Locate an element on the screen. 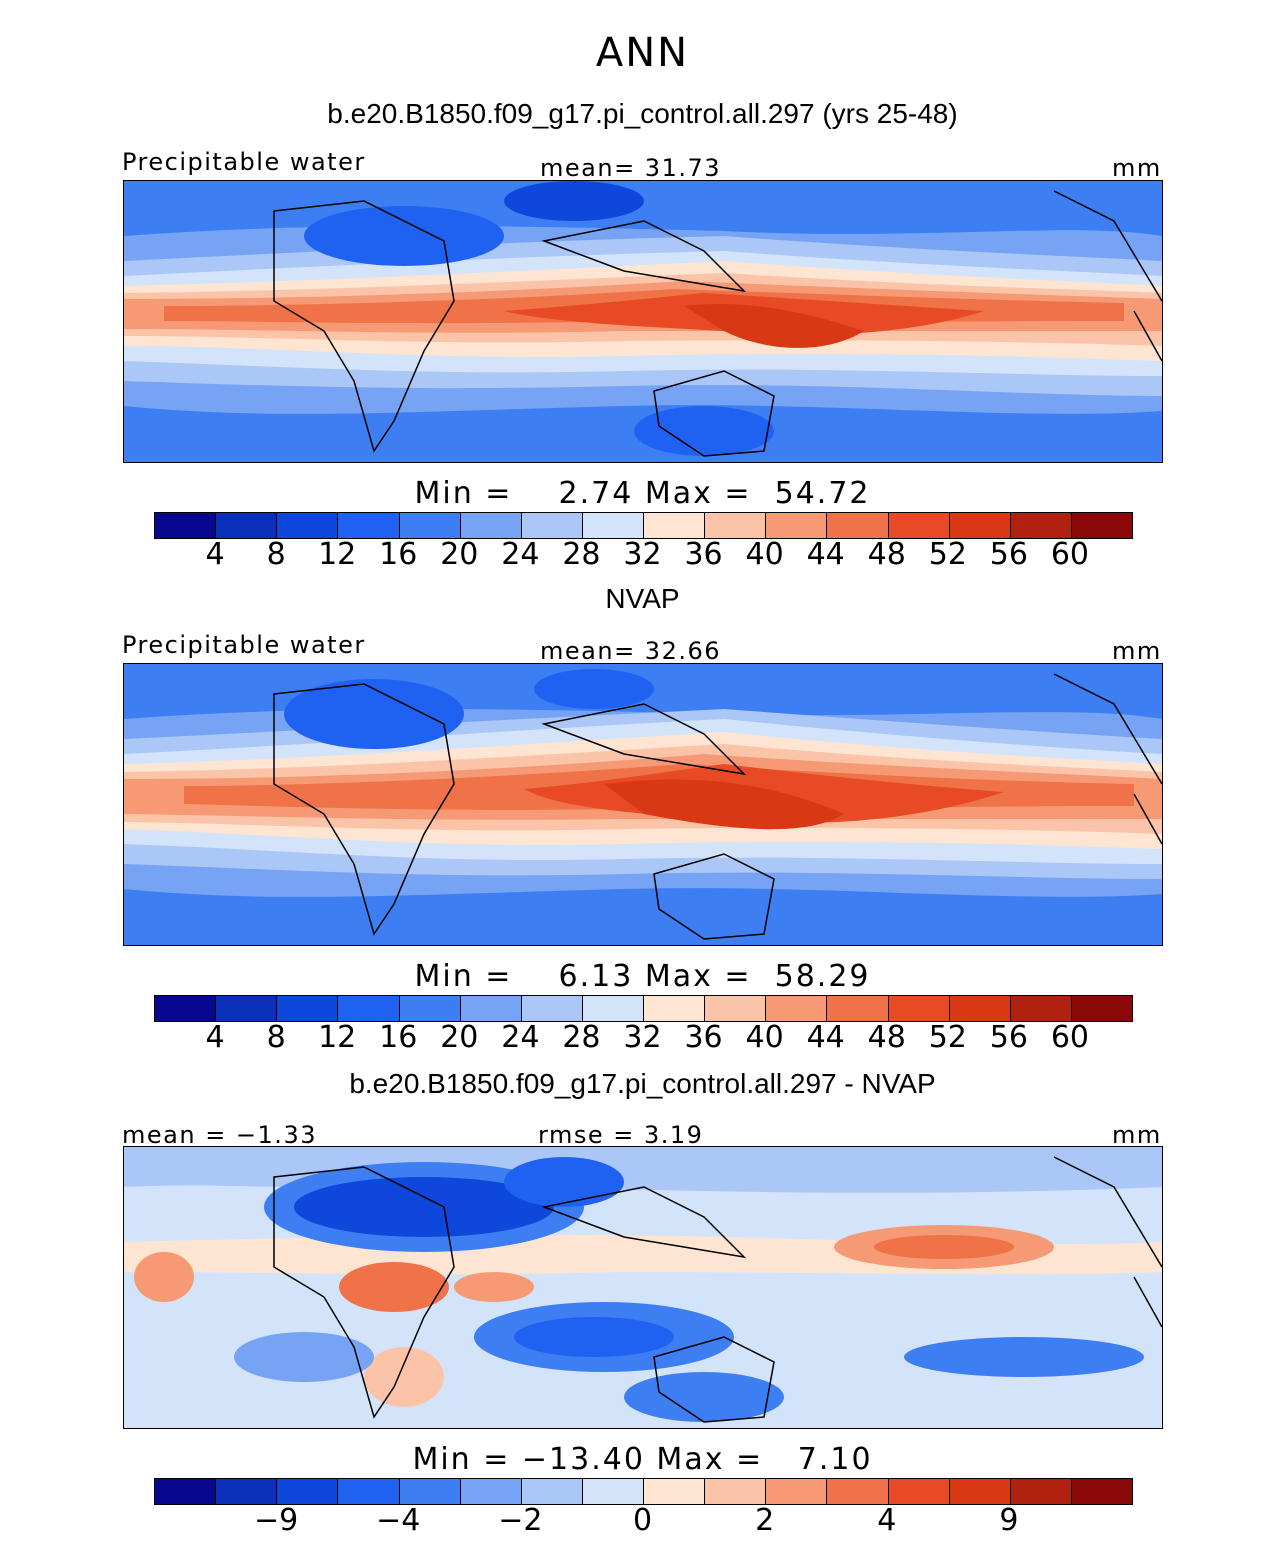 This screenshot has height=1543, width=1285. panel2-contour-field is located at coordinates (643, 804).